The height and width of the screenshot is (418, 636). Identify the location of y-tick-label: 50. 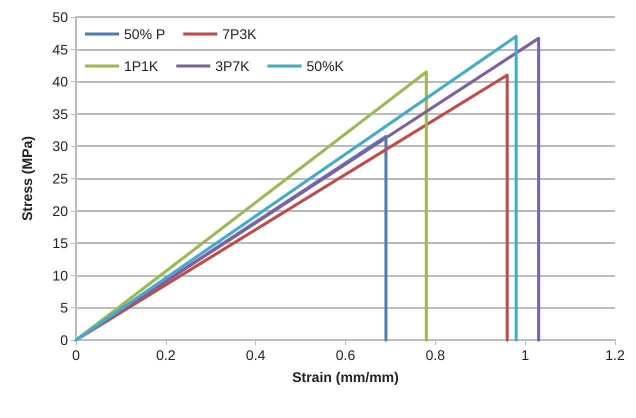
(60, 17).